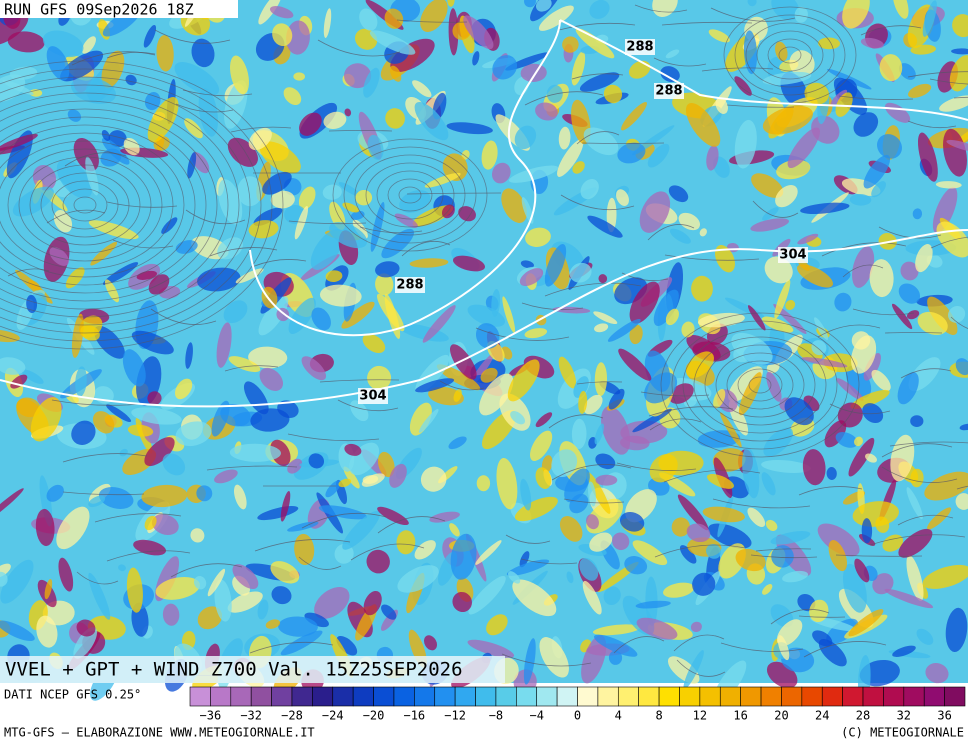  Describe the element at coordinates (374, 716) in the screenshot. I see `colorbar-tick-label: −20` at that location.